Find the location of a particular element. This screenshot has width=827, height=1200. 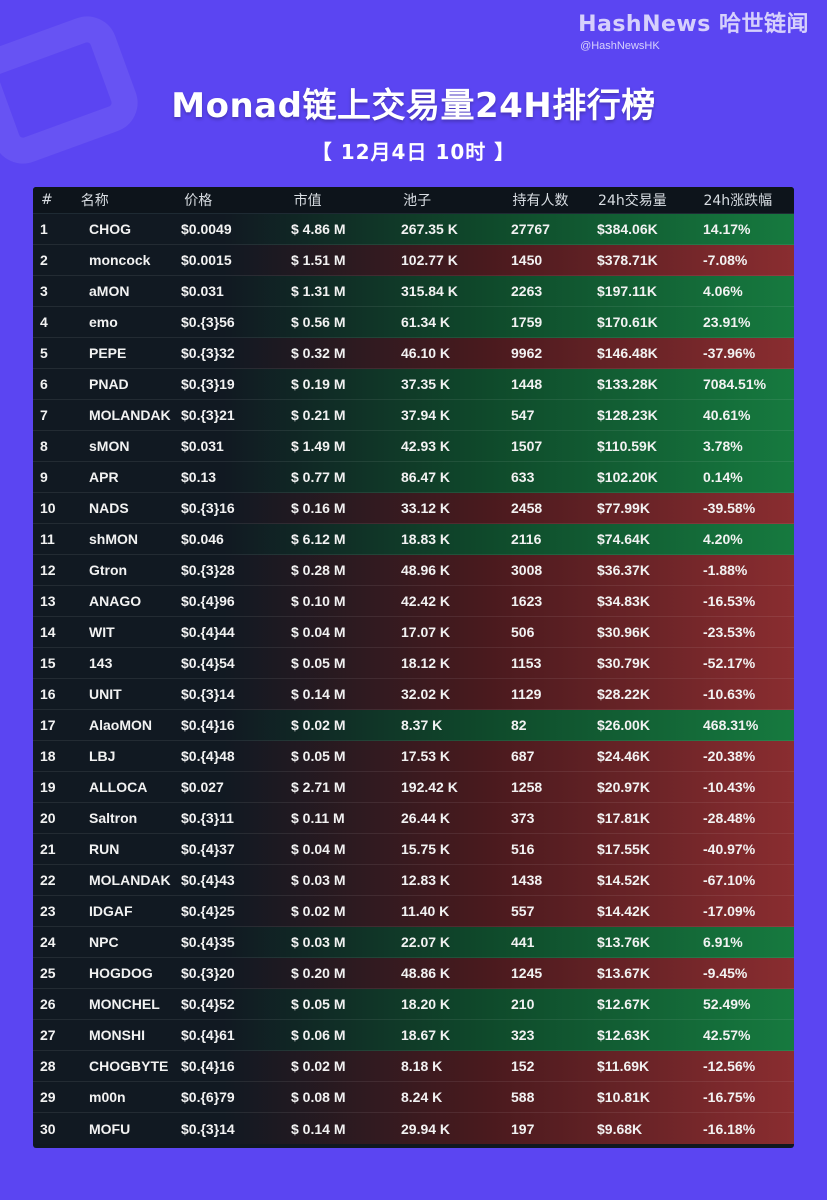

cell-market-cap: $ 1.51 M is located at coordinates (318, 260).